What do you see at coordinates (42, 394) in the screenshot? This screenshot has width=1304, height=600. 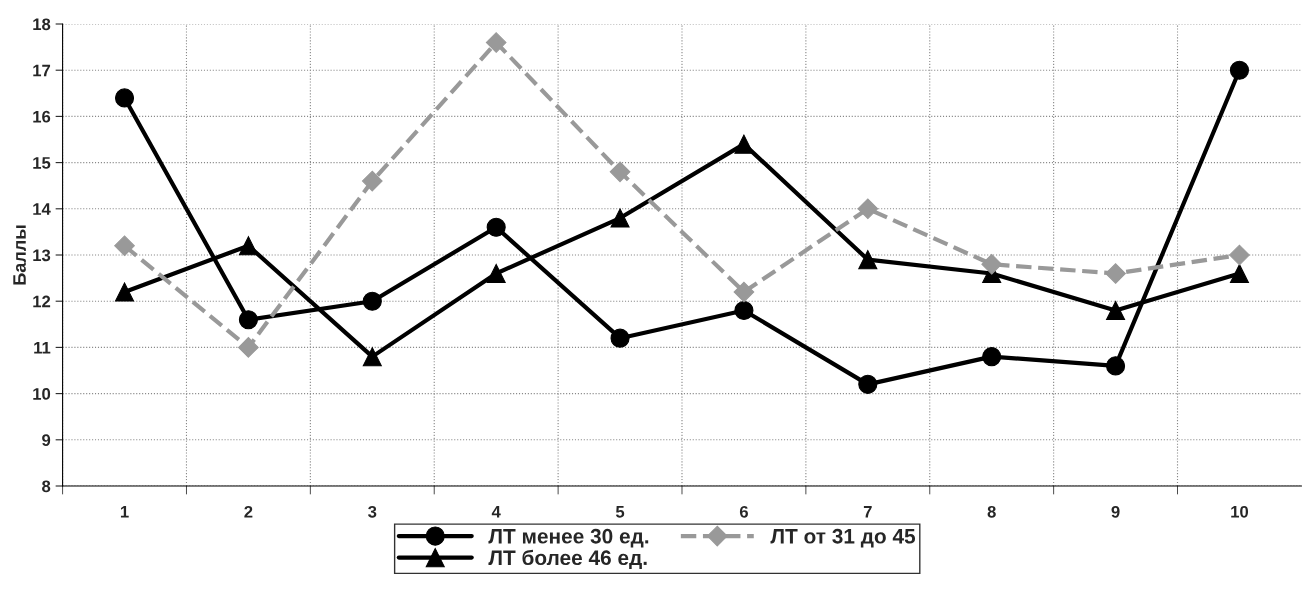 I see `y-tick-label: 10` at bounding box center [42, 394].